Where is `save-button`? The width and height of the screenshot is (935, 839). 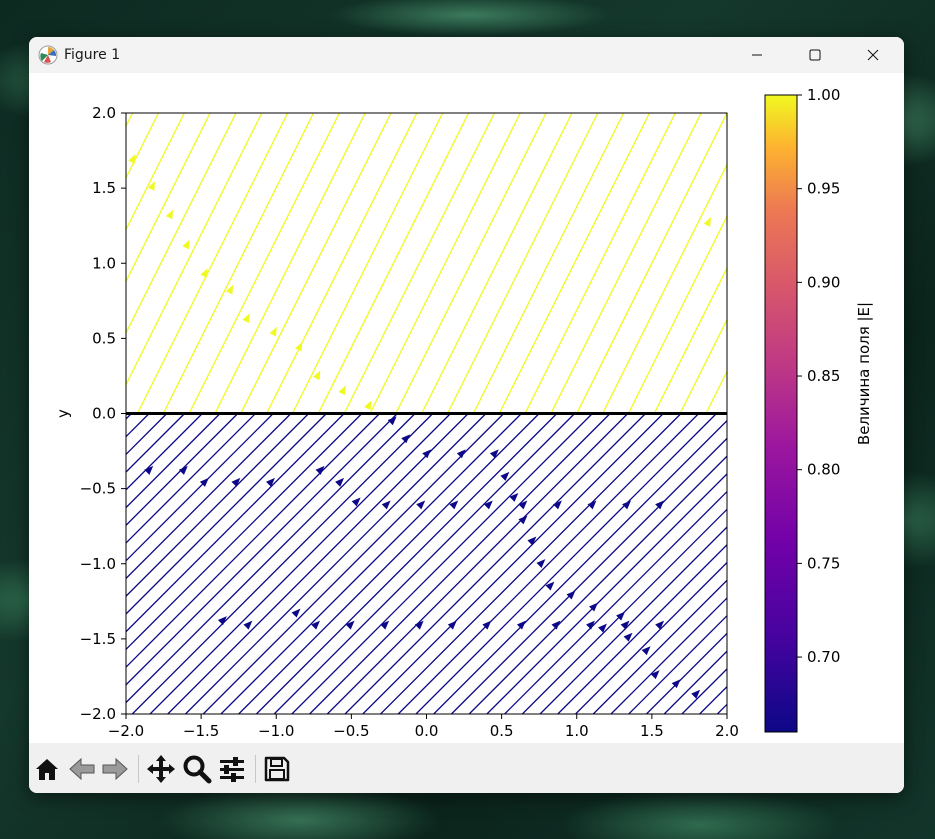 save-button is located at coordinates (277, 769).